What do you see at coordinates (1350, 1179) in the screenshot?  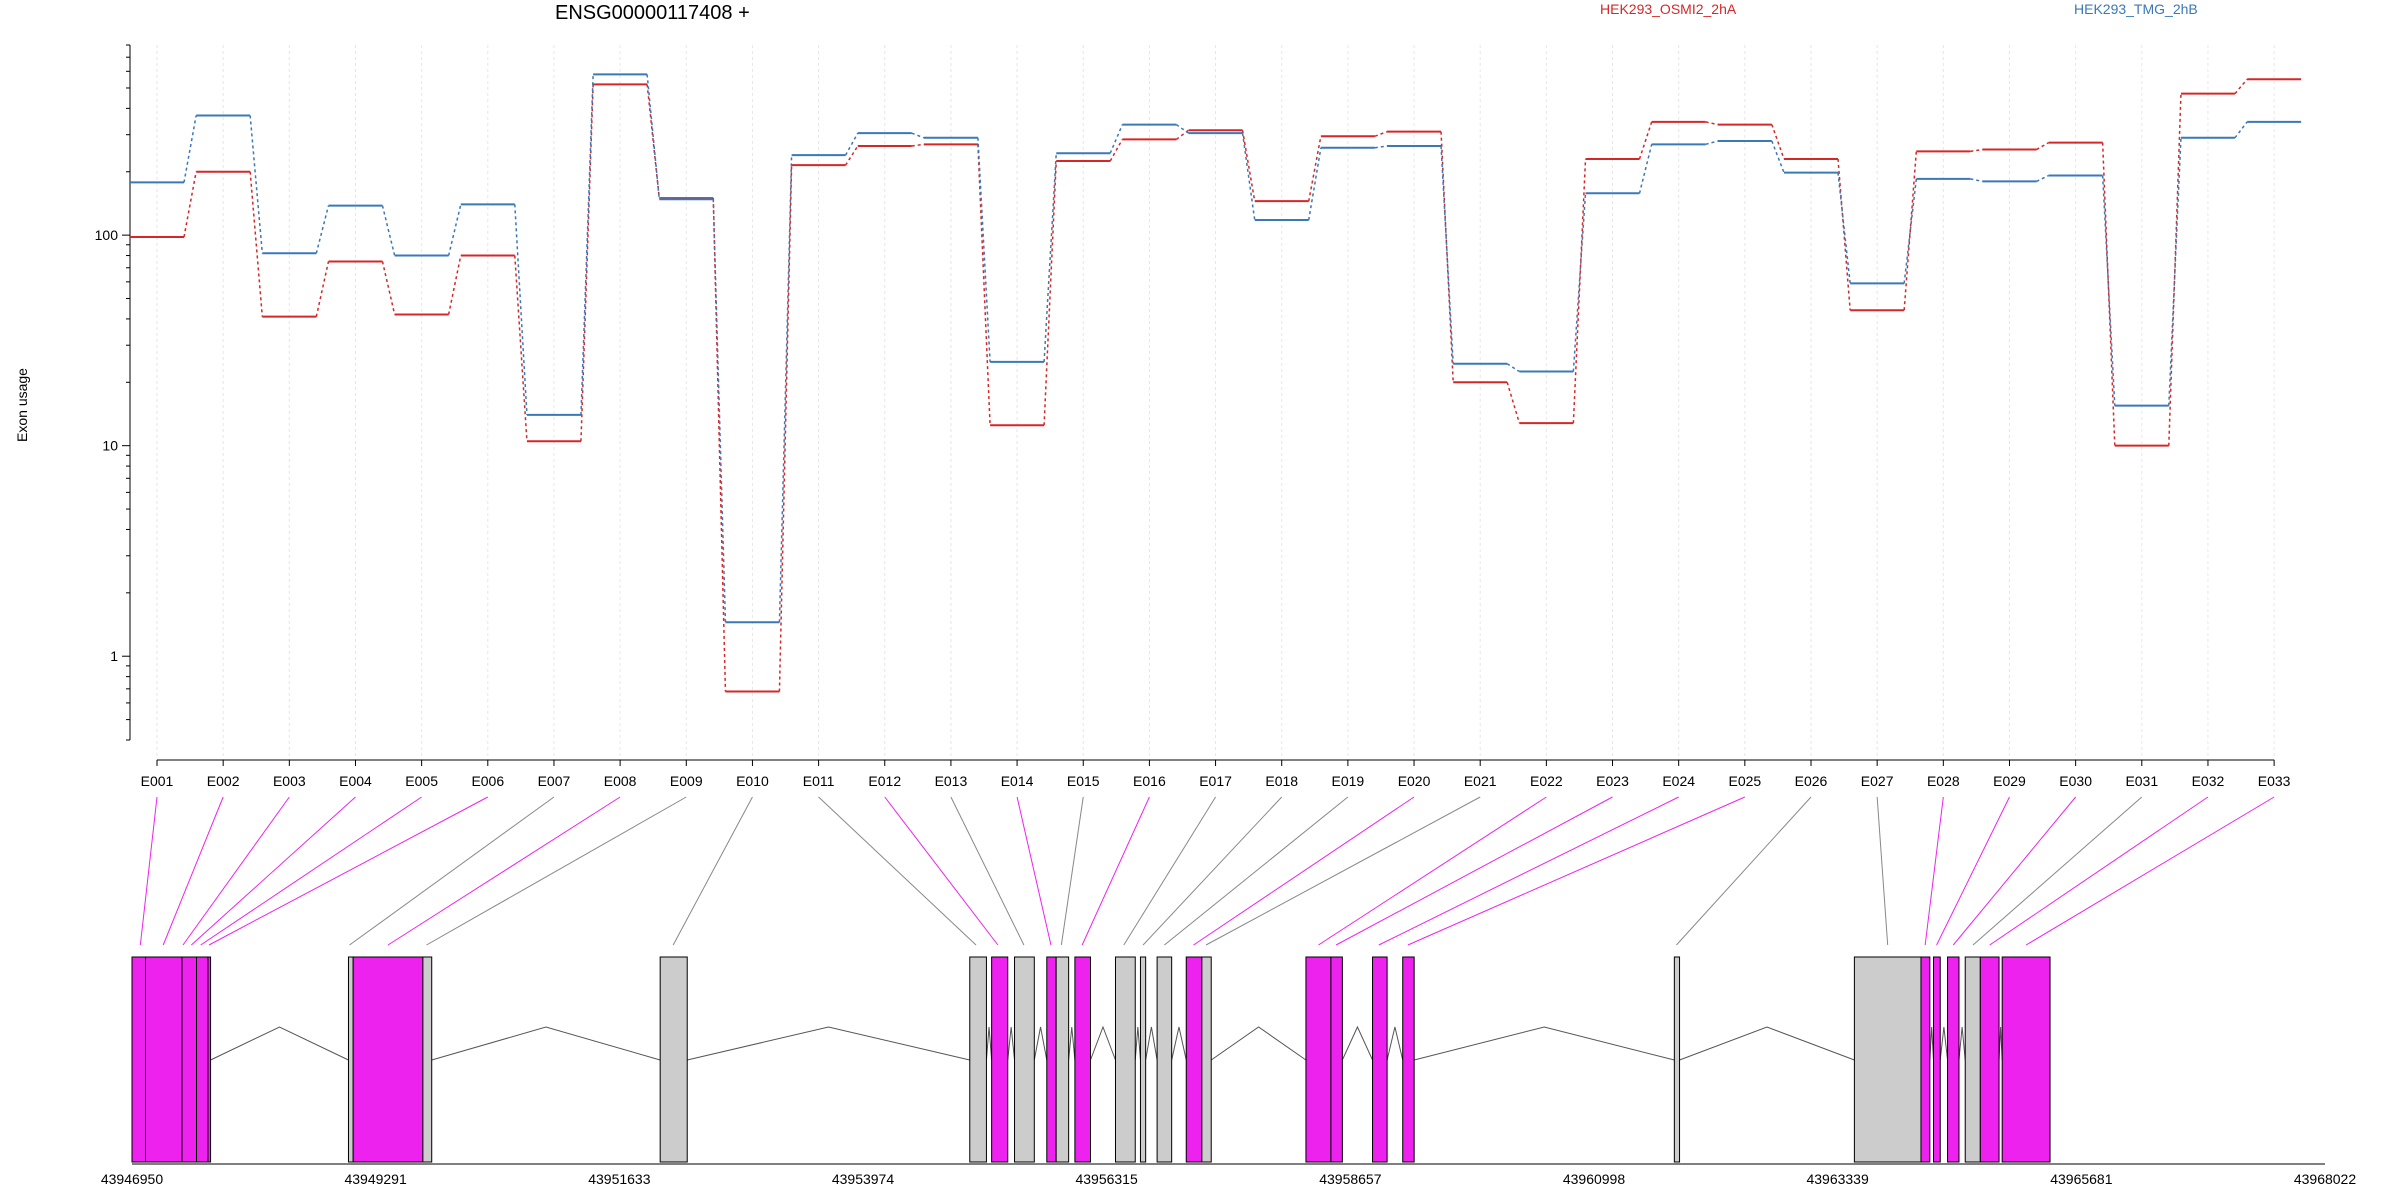 I see `genomic-tick-label: 43958657` at bounding box center [1350, 1179].